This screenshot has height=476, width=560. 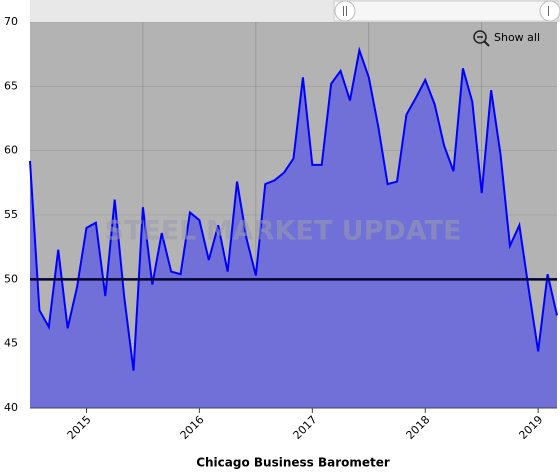 I want to click on show-all-button: Show all, so click(x=506, y=38).